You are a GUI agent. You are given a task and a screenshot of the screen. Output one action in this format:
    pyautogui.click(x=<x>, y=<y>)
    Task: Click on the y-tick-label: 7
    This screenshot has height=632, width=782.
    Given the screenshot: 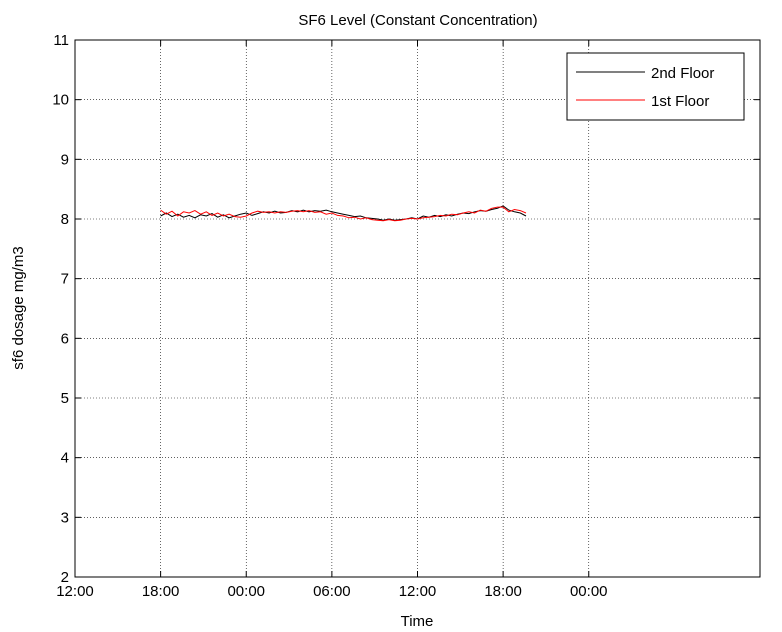 What is the action you would take?
    pyautogui.click(x=65, y=279)
    